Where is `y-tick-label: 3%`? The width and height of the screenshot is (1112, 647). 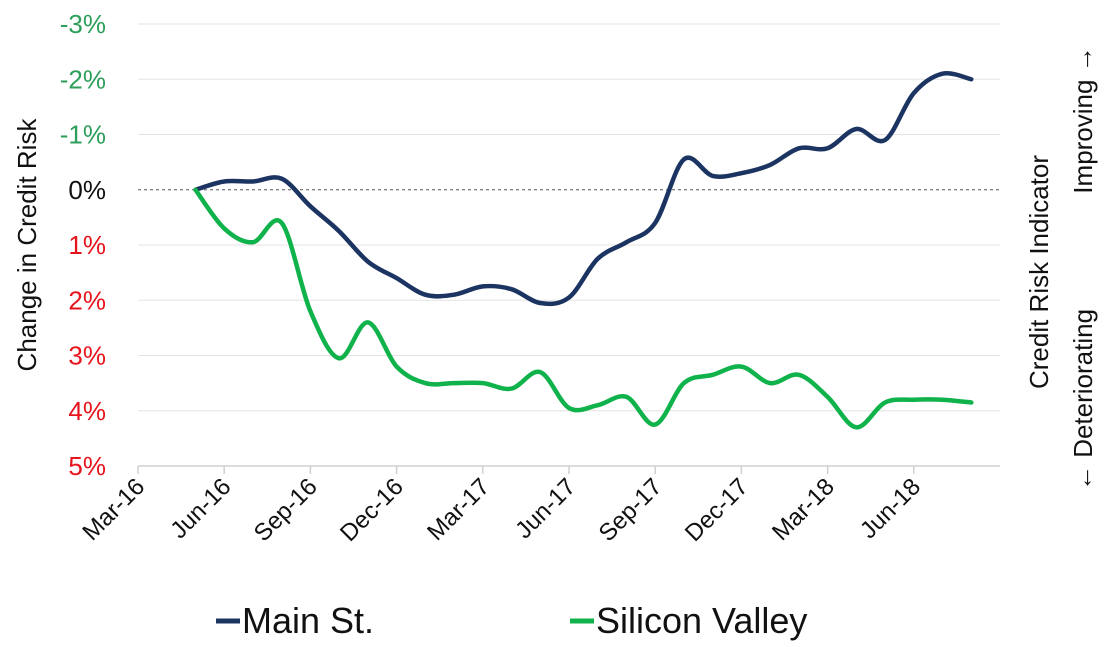
y-tick-label: 3% is located at coordinates (87, 356).